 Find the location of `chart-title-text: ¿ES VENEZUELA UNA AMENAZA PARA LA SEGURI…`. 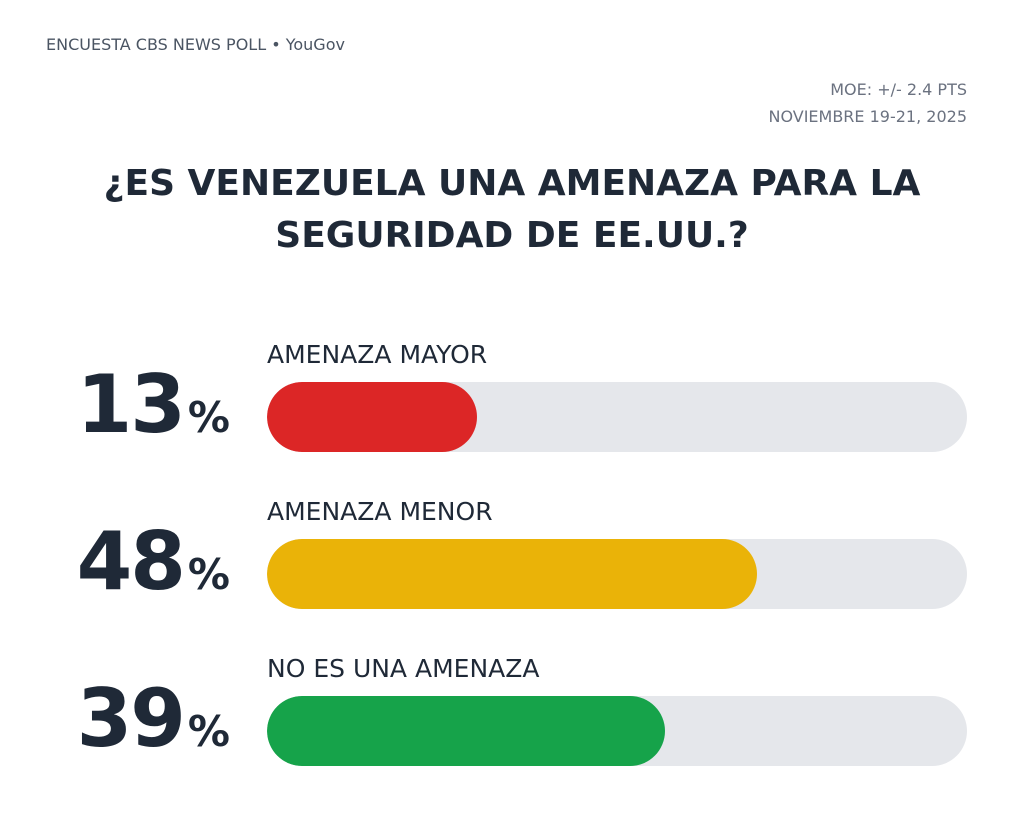

chart-title-text: ¿ES VENEZUELA UNA AMENAZA PARA LA SEGURI… is located at coordinates (512, 209).